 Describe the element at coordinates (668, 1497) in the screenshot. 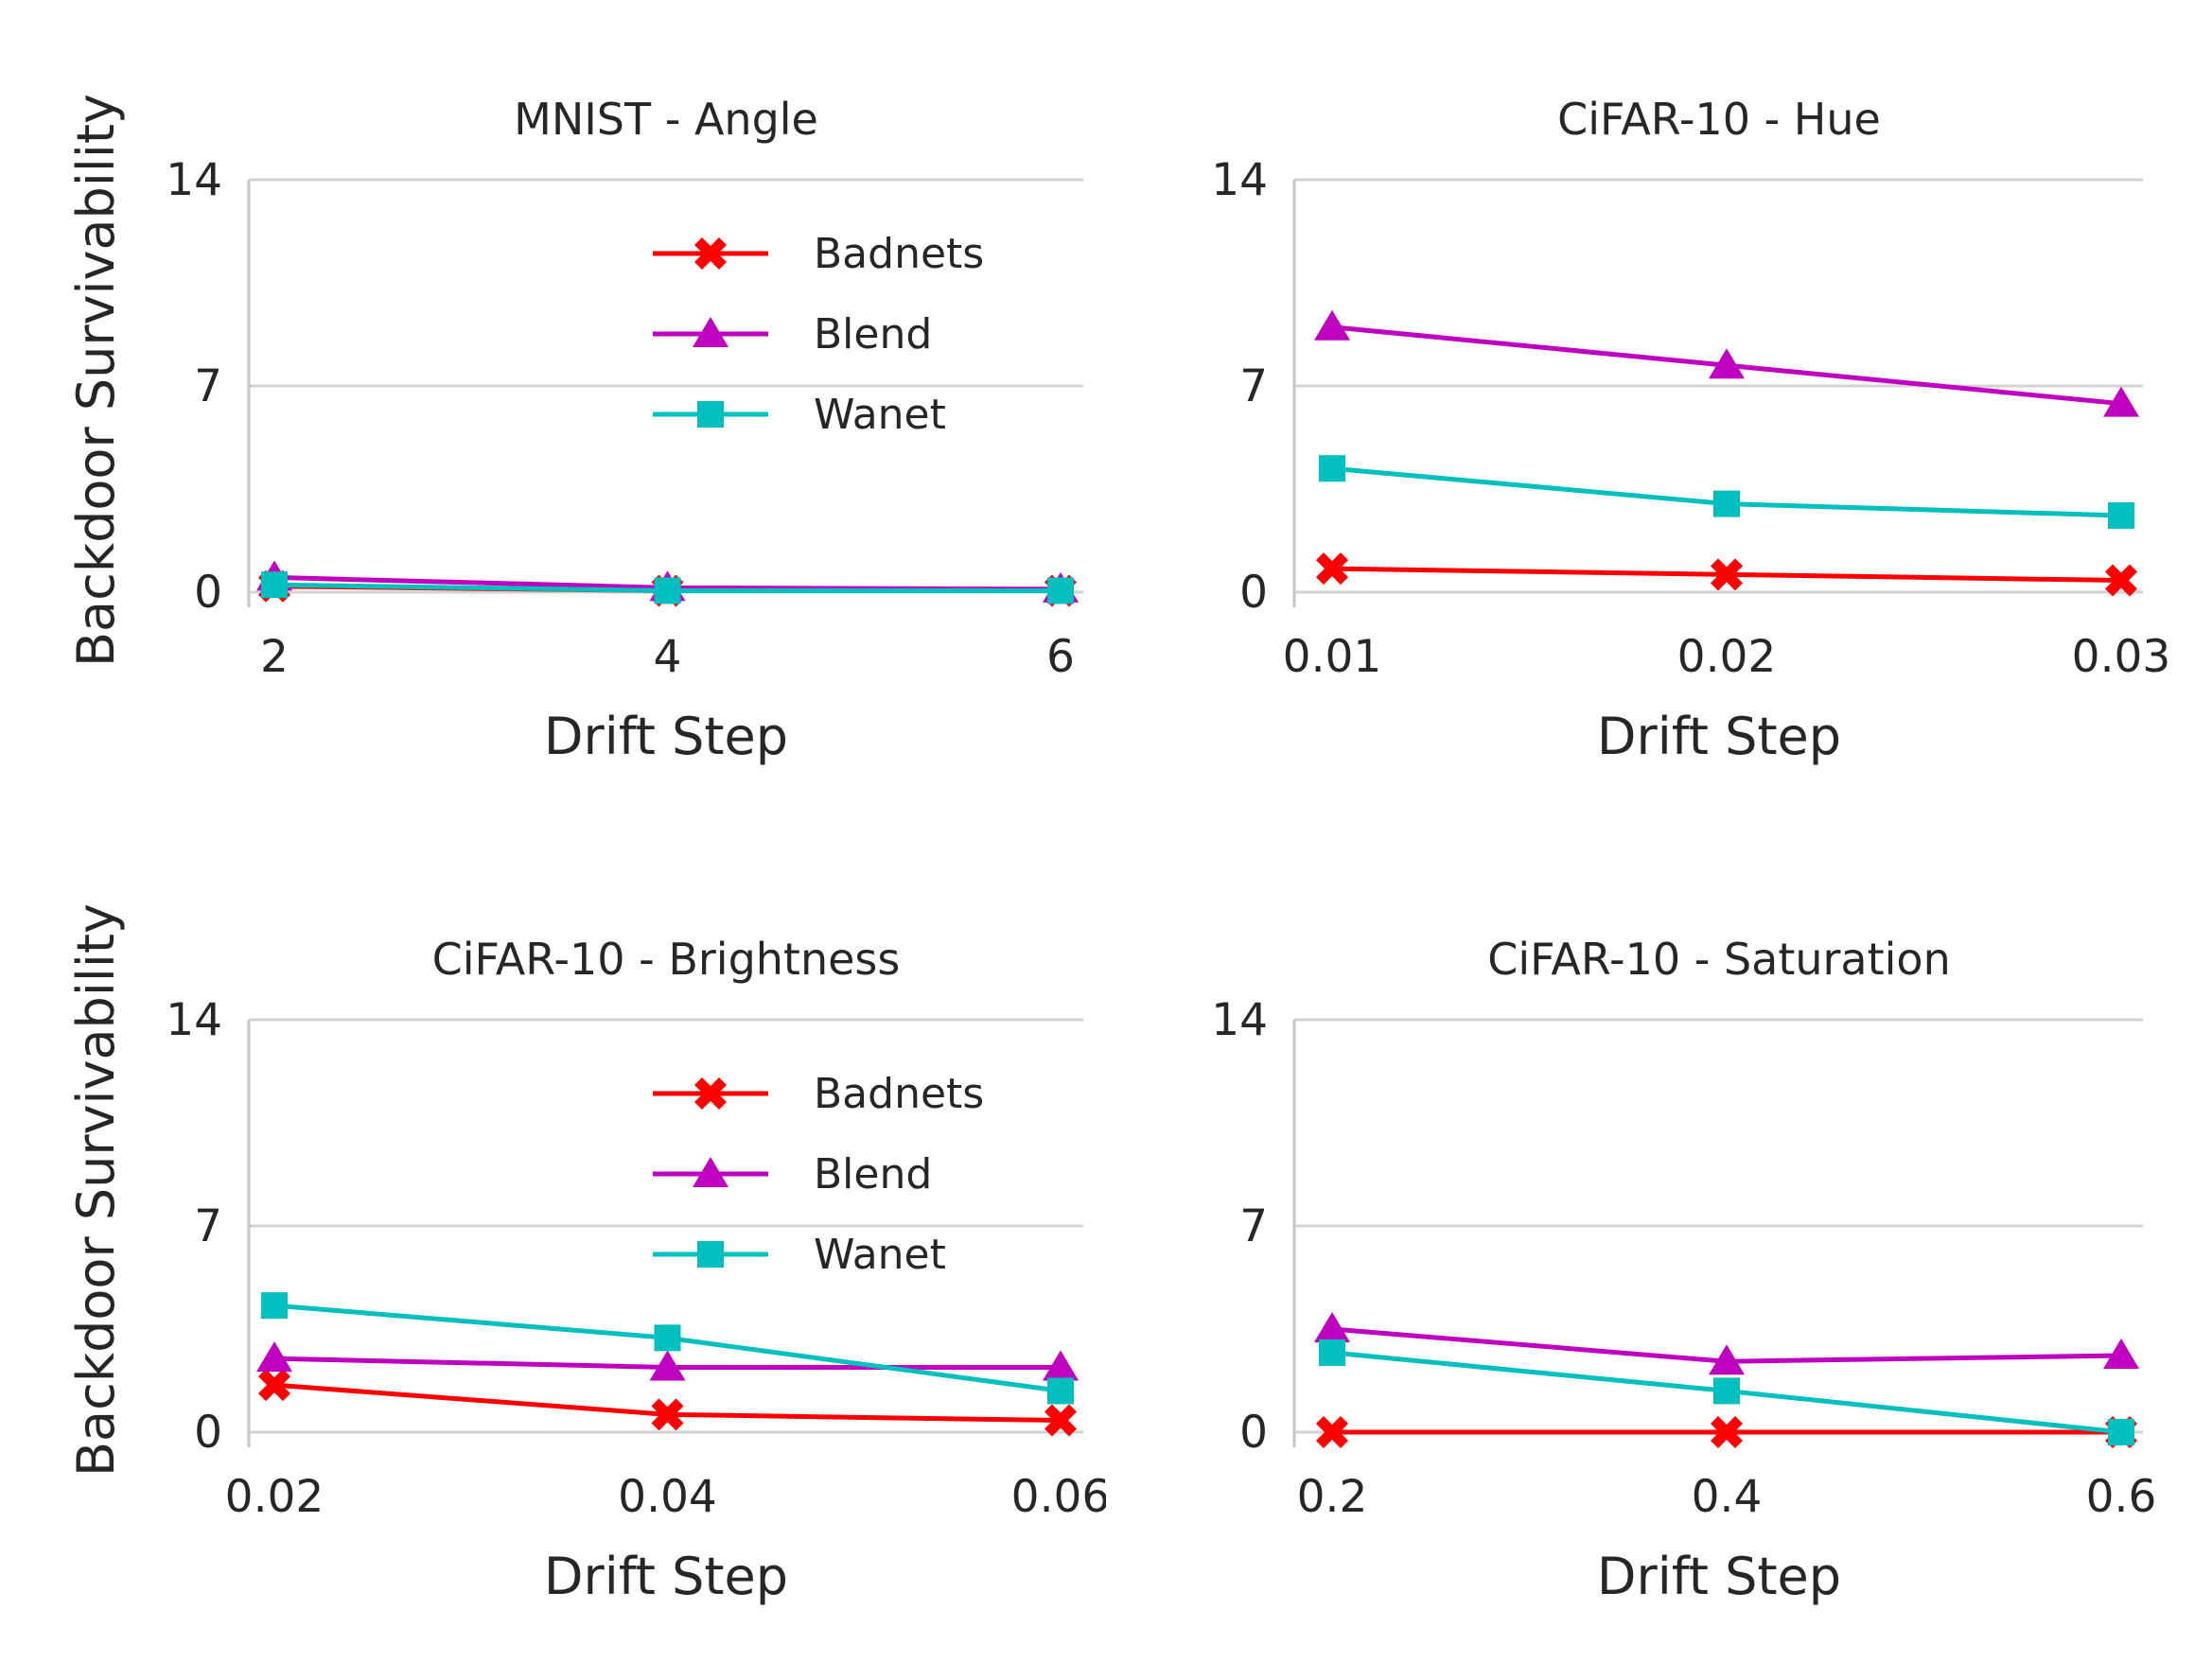

I see `x-tick-label: 0.04` at that location.